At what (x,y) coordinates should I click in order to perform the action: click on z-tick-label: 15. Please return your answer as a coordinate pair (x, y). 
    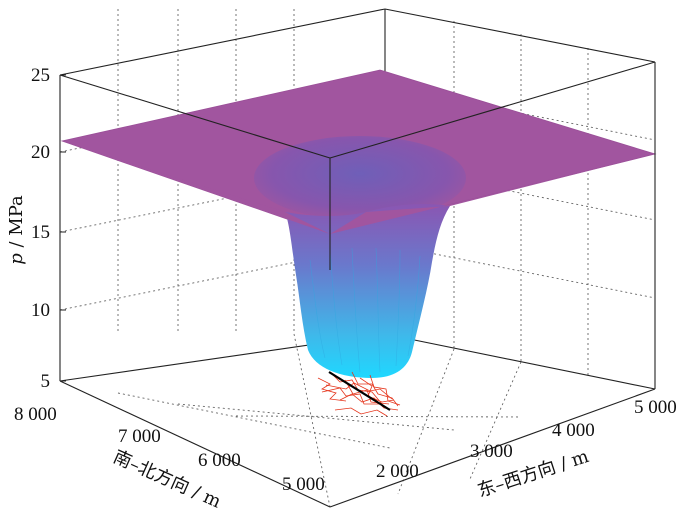
    Looking at the image, I should click on (40, 232).